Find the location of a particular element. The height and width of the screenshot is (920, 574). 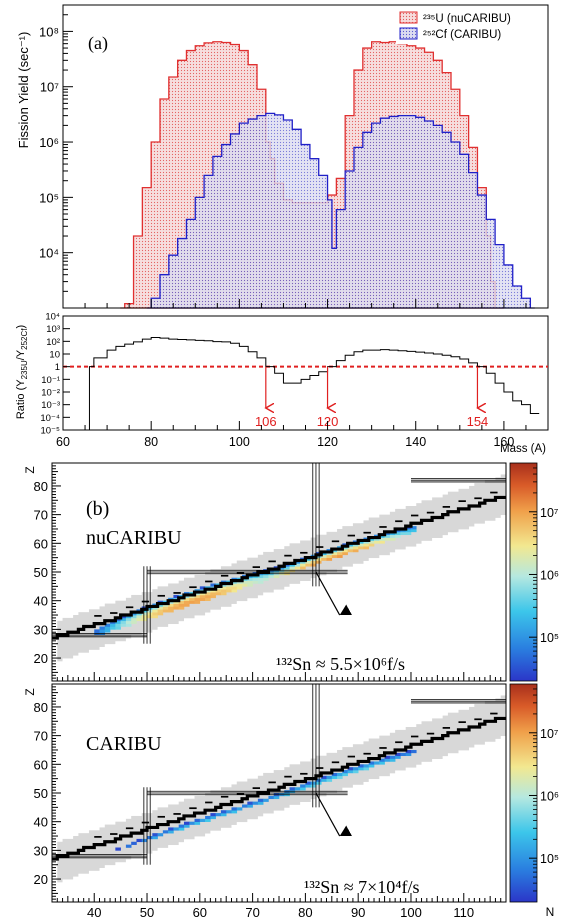

yield-y-tick-label: 10⁸ is located at coordinates (49, 31).